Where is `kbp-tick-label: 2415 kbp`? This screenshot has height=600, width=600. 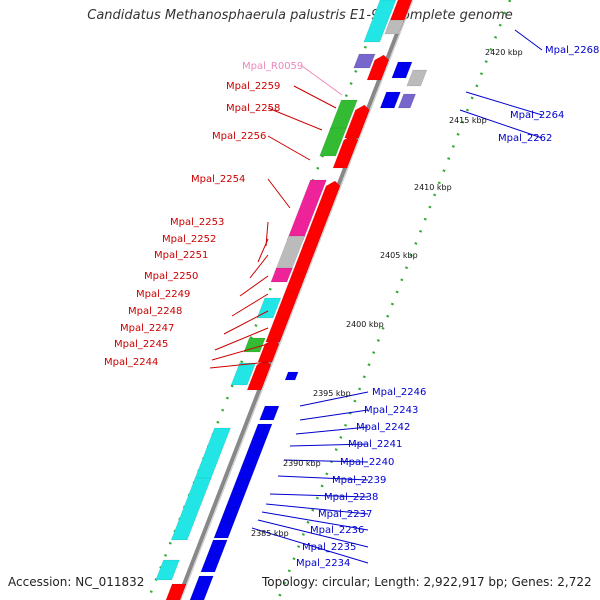
kbp-tick-label: 2415 kbp is located at coordinates (468, 120).